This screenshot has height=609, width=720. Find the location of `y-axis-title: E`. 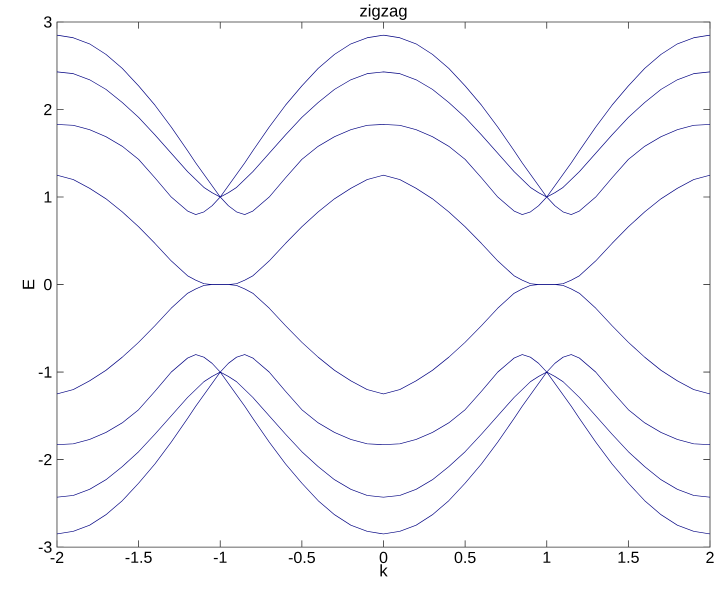

y-axis-title: E is located at coordinates (28, 284).